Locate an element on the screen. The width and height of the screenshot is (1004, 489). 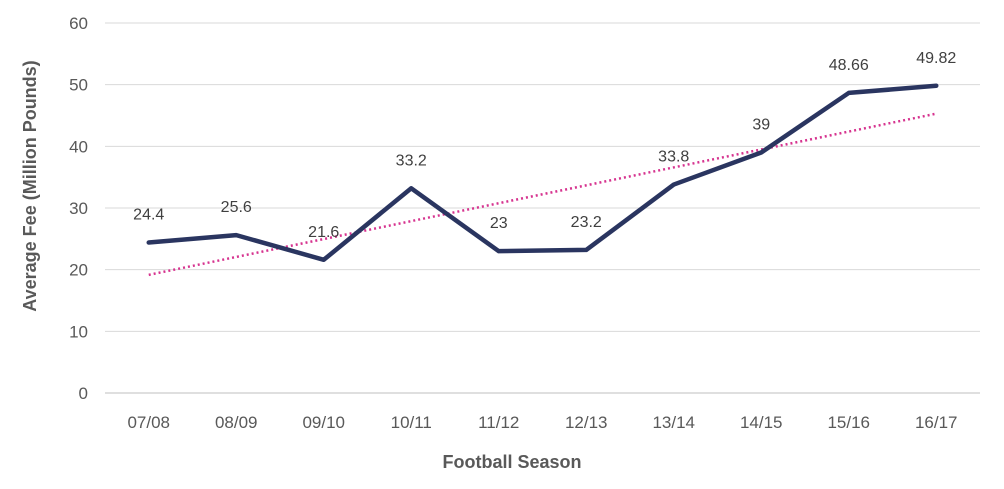
y-tick-label: 30 is located at coordinates (78, 208).